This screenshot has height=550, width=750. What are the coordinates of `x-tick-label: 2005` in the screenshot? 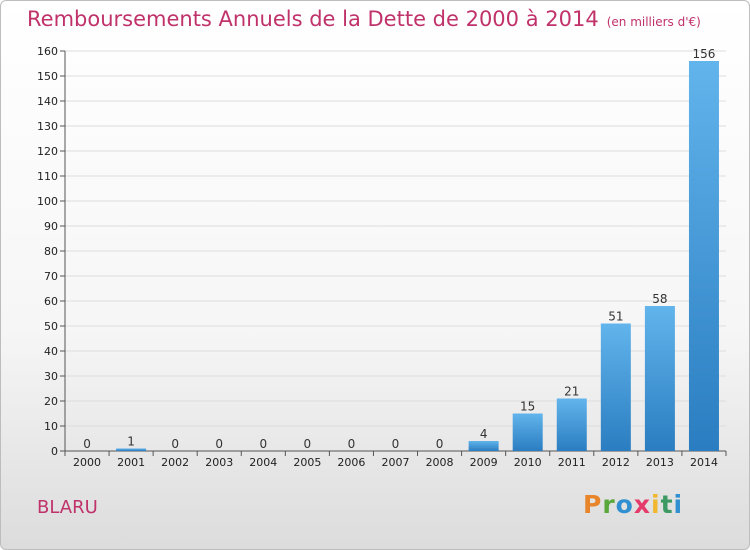 It's located at (307, 462).